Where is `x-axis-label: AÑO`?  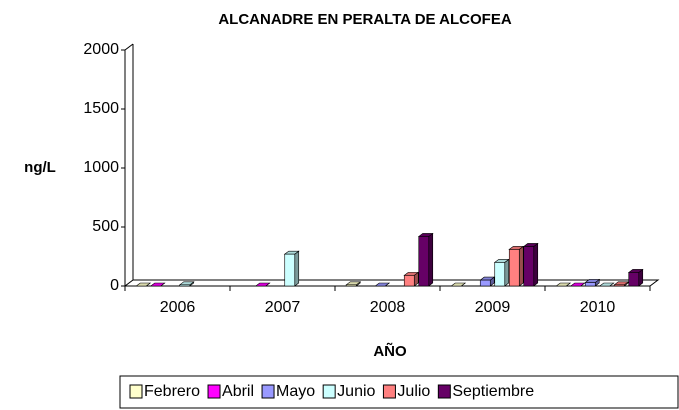
x-axis-label: AÑO is located at coordinates (390, 351).